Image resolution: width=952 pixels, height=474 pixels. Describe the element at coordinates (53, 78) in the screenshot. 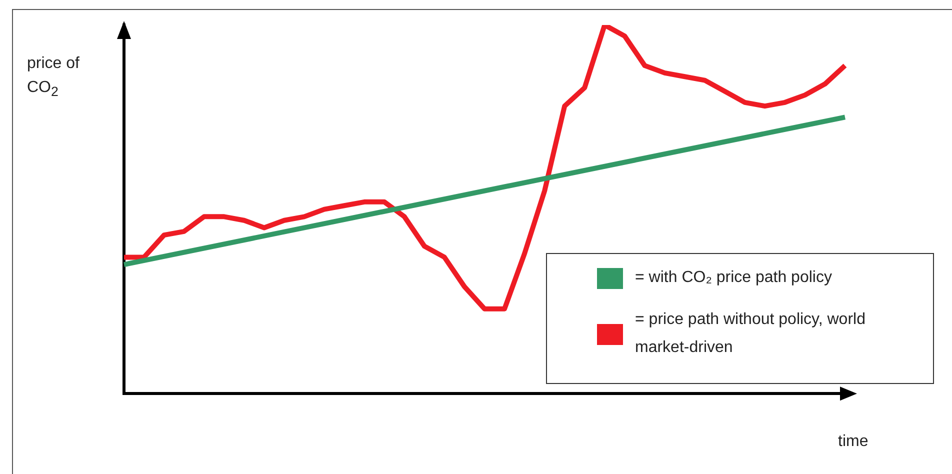

I see `y-axis-title: price of CO$_{2}$` at that location.